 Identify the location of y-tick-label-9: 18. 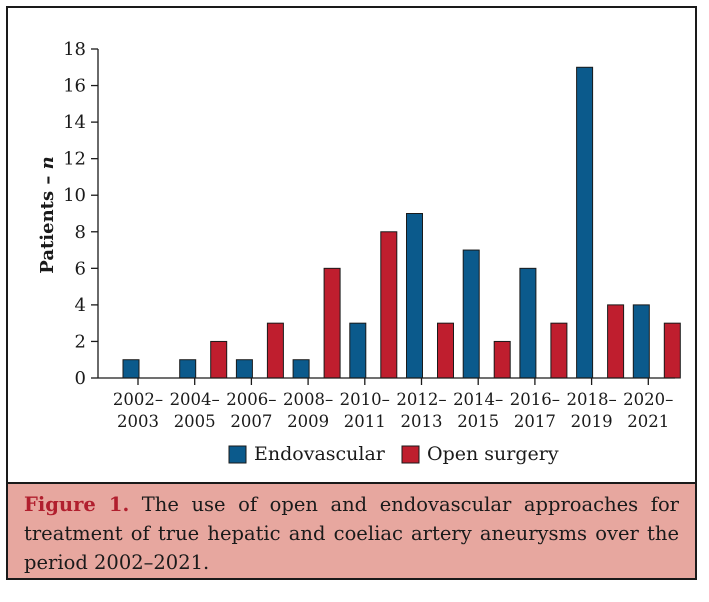
(74, 49).